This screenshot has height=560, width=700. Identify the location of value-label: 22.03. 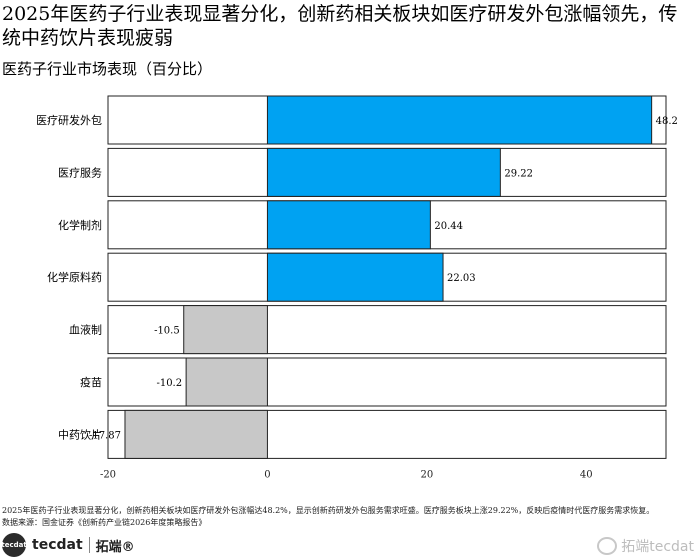
(461, 278).